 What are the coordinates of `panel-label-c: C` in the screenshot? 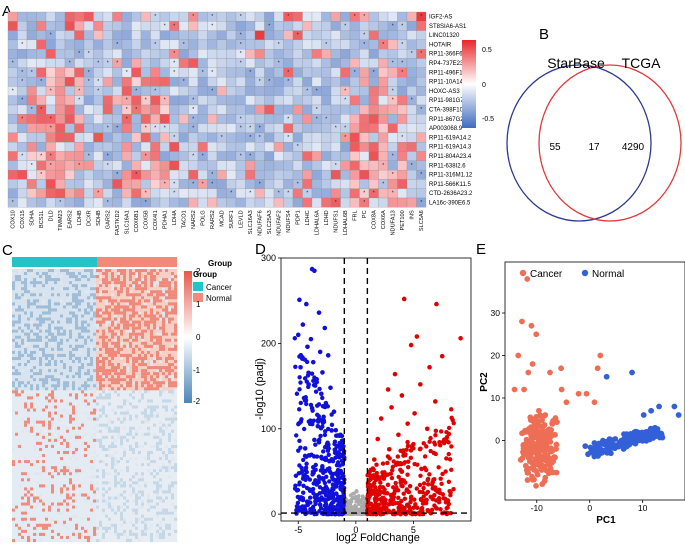 It's located at (7, 250).